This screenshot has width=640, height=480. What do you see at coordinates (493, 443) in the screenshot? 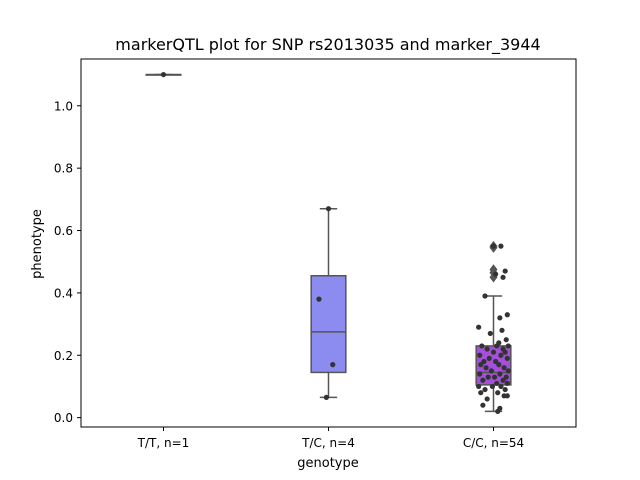
I see `x-tick-label: C/C, n=54` at bounding box center [493, 443].